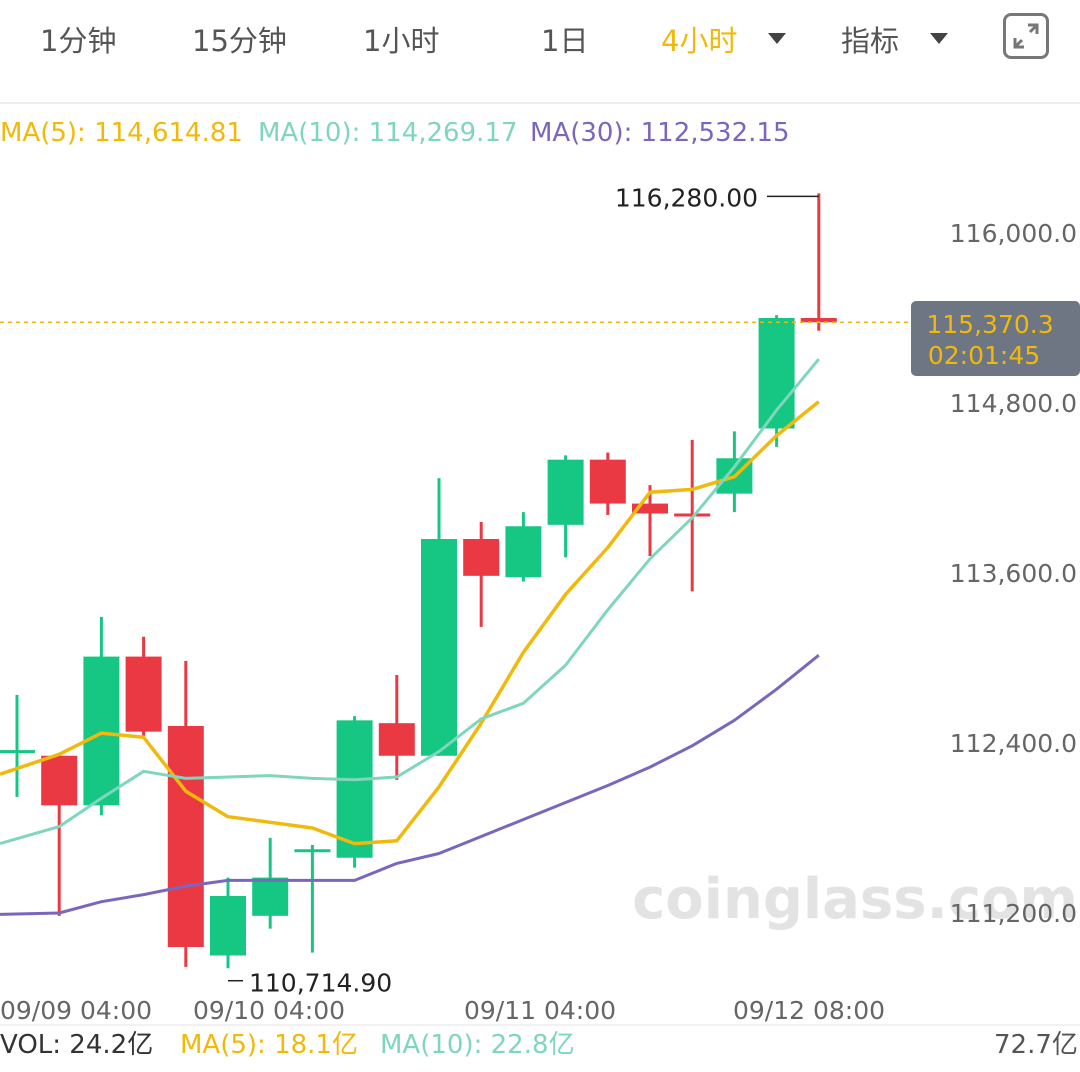 The image size is (1080, 1072). What do you see at coordinates (1036, 1045) in the screenshot?
I see `volume-max: 72.7亿` at bounding box center [1036, 1045].